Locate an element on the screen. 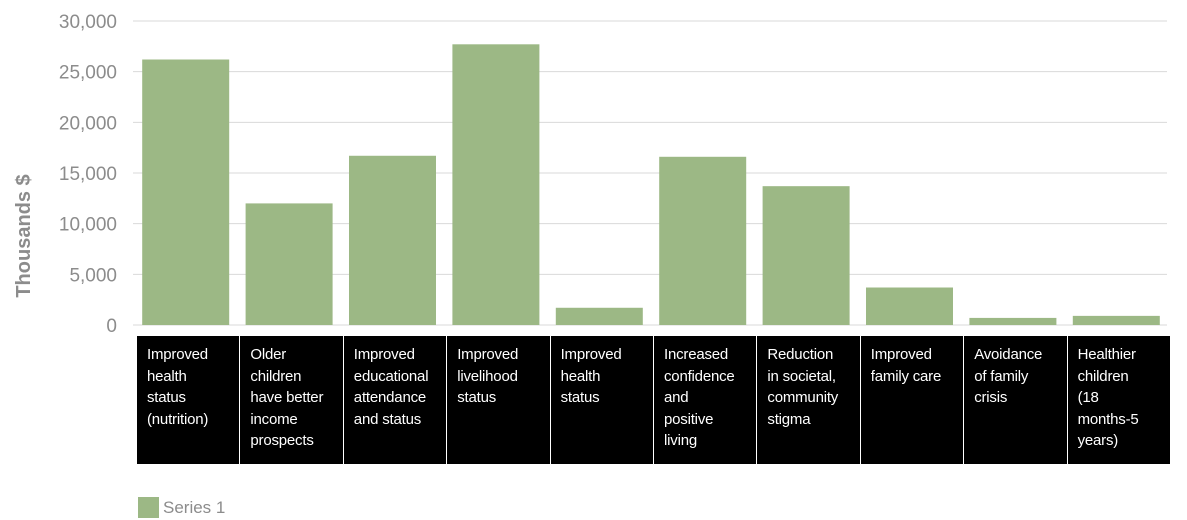 The width and height of the screenshot is (1187, 520). legend: Series 1 is located at coordinates (181, 507).